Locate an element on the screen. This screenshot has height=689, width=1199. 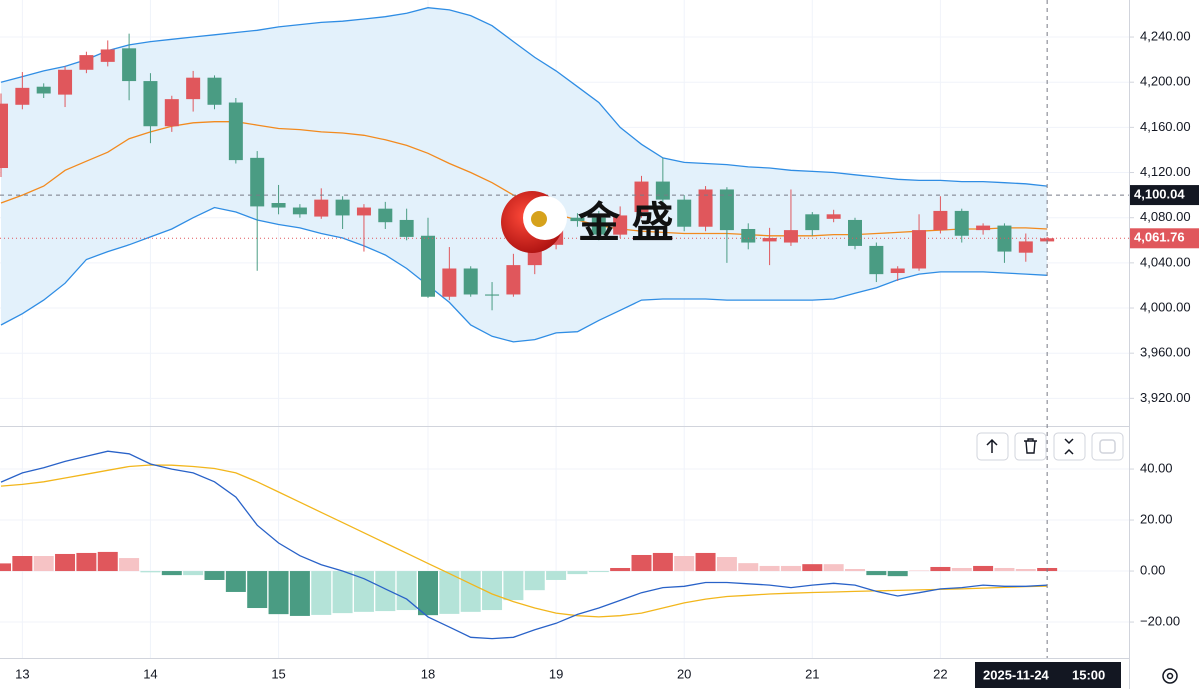
crosshair-price-box is located at coordinates (1164, 195).